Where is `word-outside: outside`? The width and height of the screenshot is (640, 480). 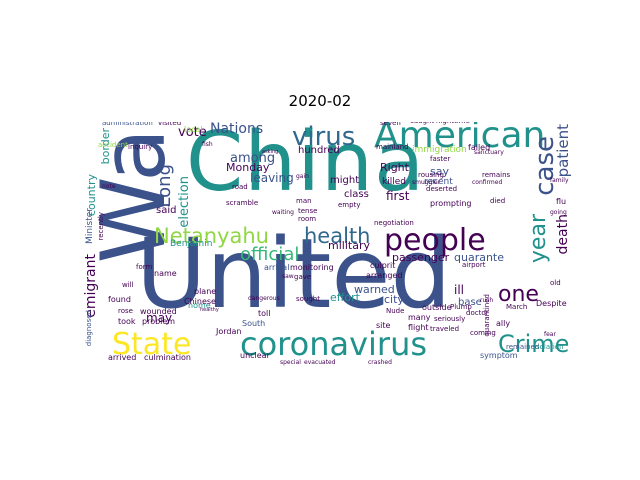
word-outside: outside is located at coordinates (437, 307).